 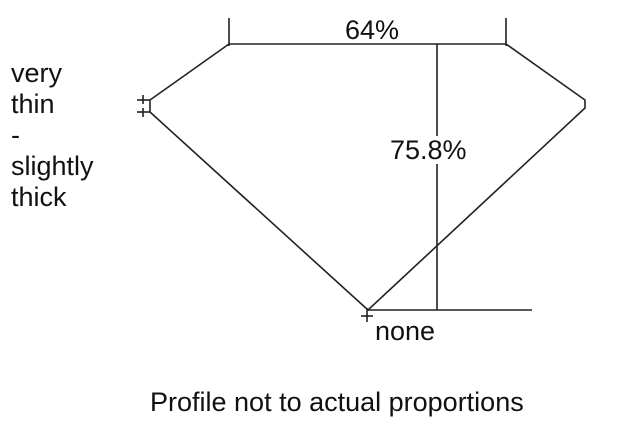 What do you see at coordinates (337, 402) in the screenshot?
I see `caption: Profile not to actual proportions` at bounding box center [337, 402].